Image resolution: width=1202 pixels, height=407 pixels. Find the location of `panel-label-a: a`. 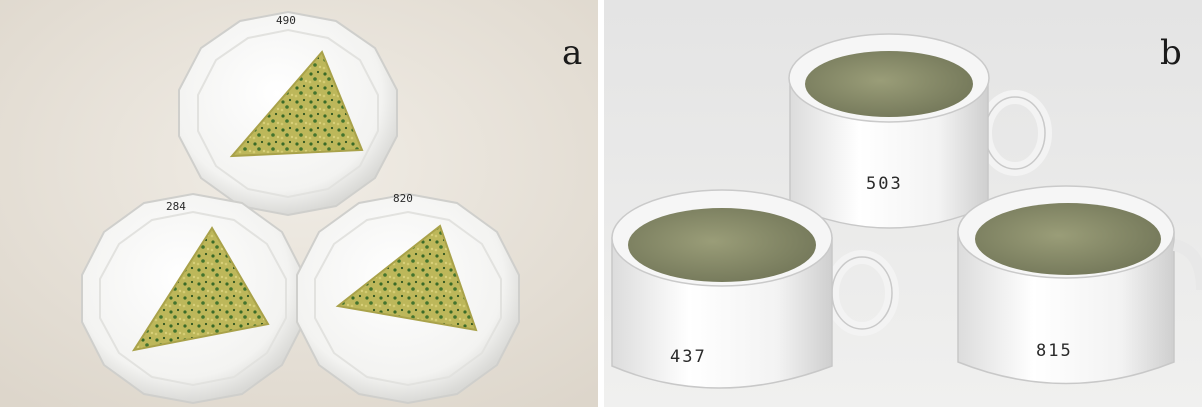

panel-label-a: a is located at coordinates (572, 53).